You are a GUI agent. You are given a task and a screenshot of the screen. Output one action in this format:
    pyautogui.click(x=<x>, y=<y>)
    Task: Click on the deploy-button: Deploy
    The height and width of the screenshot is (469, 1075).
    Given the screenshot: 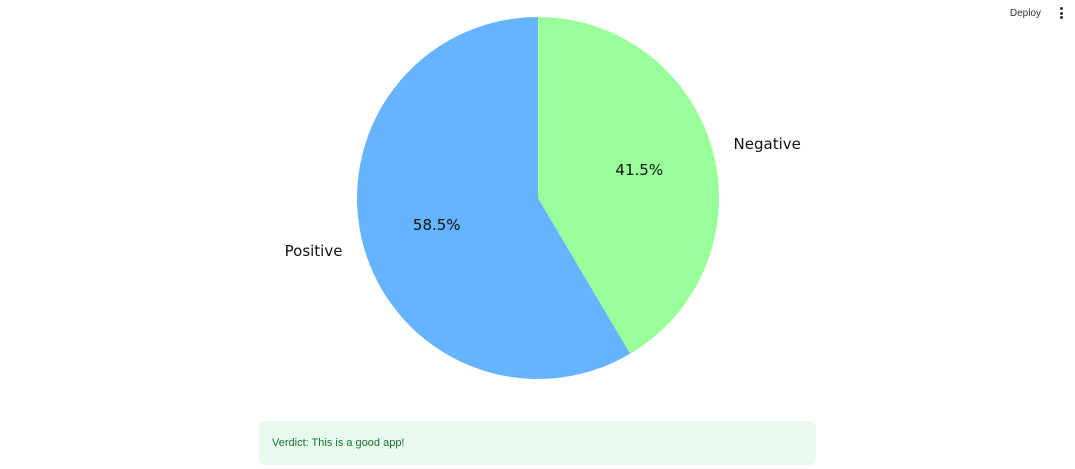 What is the action you would take?
    pyautogui.click(x=1025, y=13)
    